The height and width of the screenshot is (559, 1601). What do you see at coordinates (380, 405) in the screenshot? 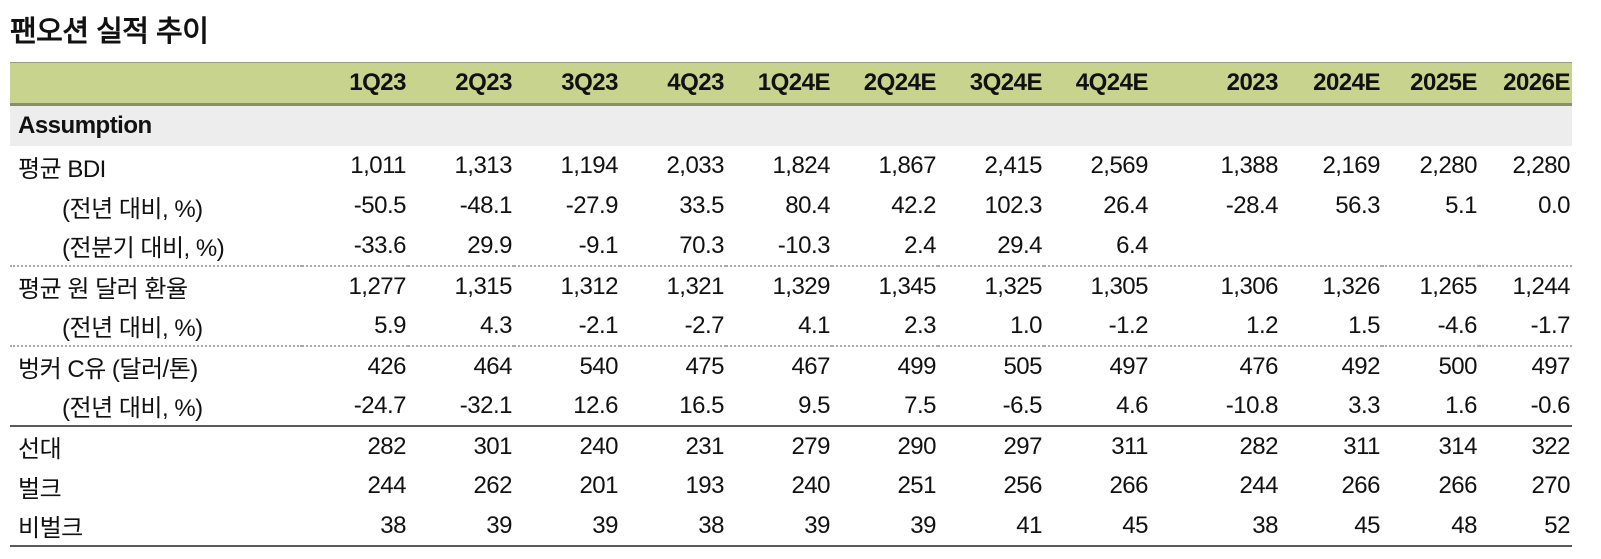
I see `value-cell: -24.7` at bounding box center [380, 405].